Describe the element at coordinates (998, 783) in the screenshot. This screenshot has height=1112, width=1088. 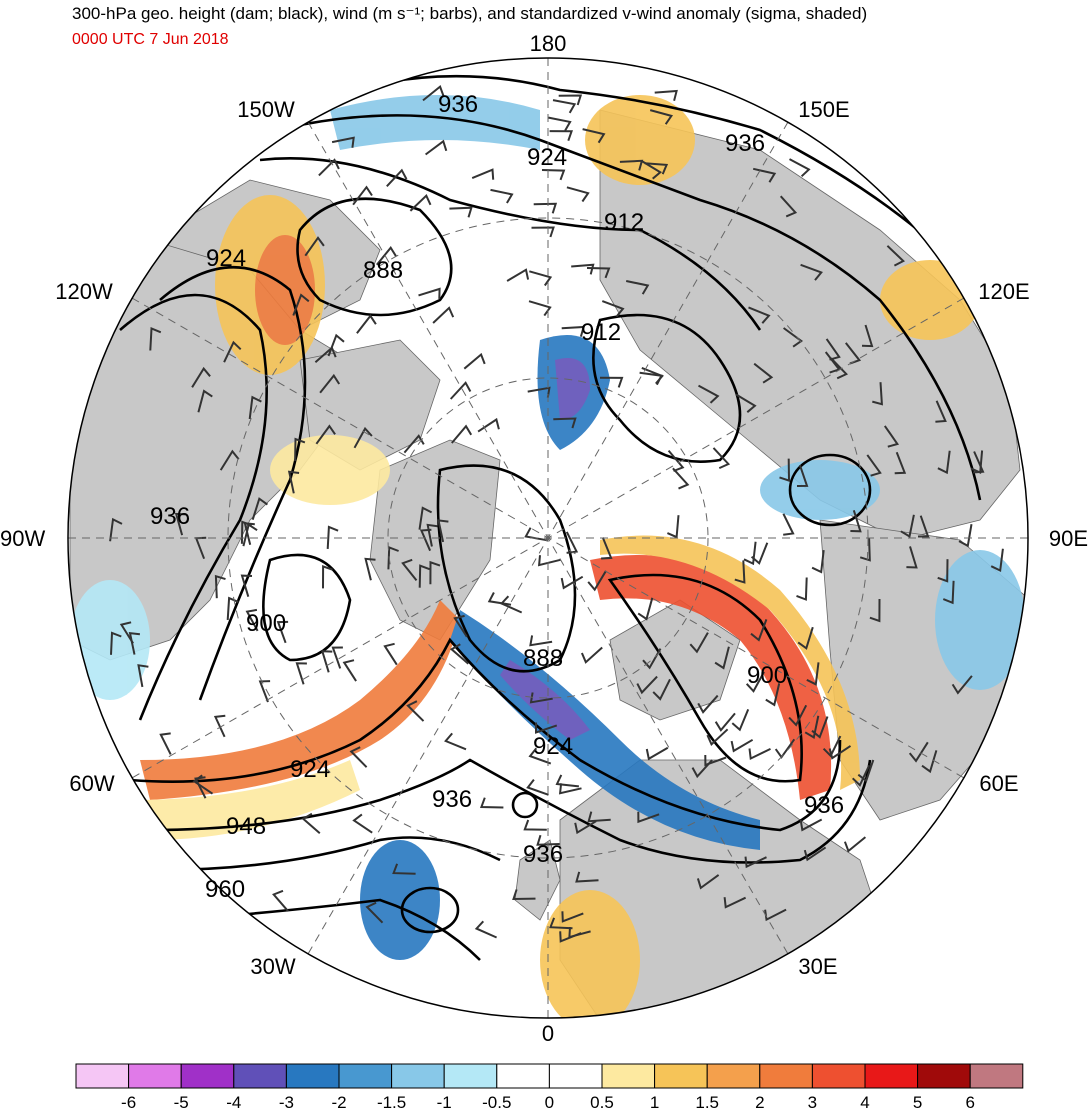
I see `lon-label-60e: 60E` at that location.